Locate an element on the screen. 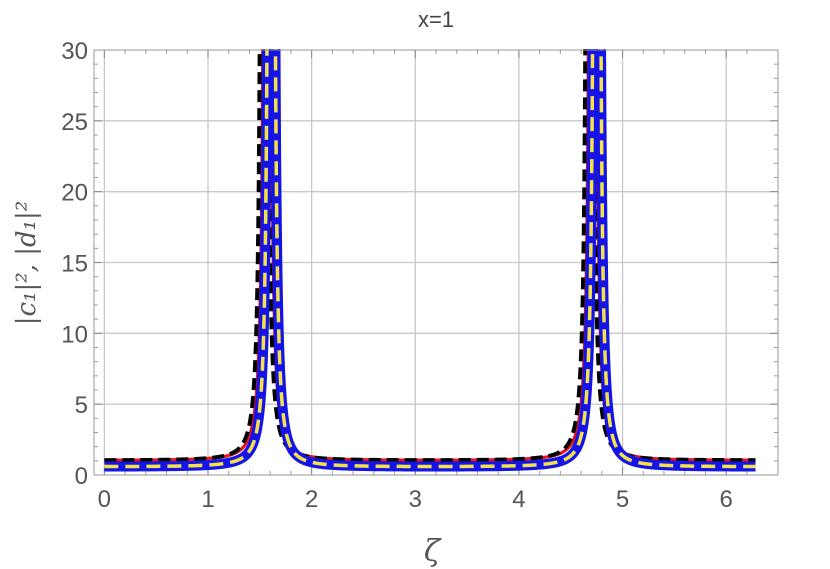 This screenshot has width=830, height=569. x-tick-label: 3 is located at coordinates (415, 499).